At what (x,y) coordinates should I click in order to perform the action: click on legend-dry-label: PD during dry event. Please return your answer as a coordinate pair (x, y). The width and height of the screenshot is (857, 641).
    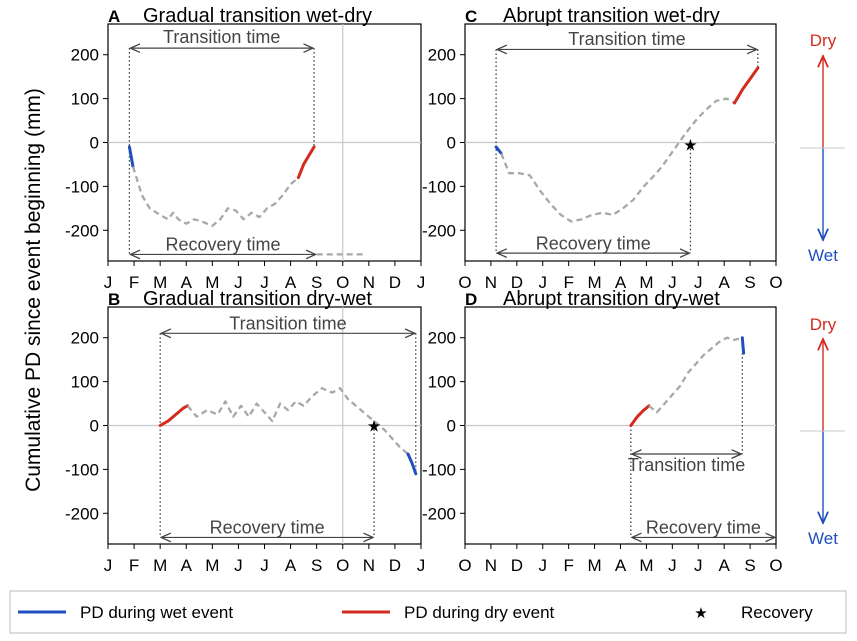
    Looking at the image, I should click on (479, 612).